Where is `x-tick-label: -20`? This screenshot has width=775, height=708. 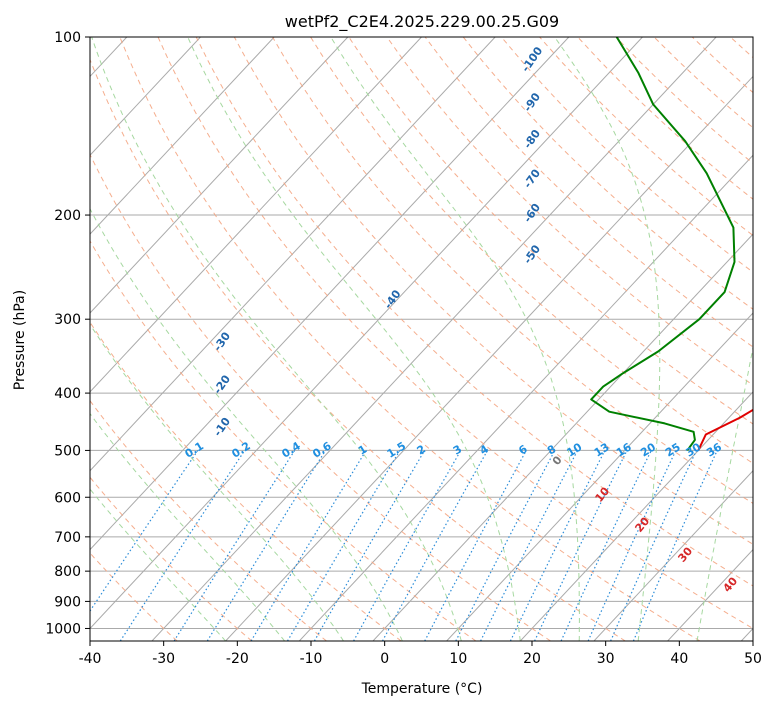
x-tick-label: -20 is located at coordinates (237, 659).